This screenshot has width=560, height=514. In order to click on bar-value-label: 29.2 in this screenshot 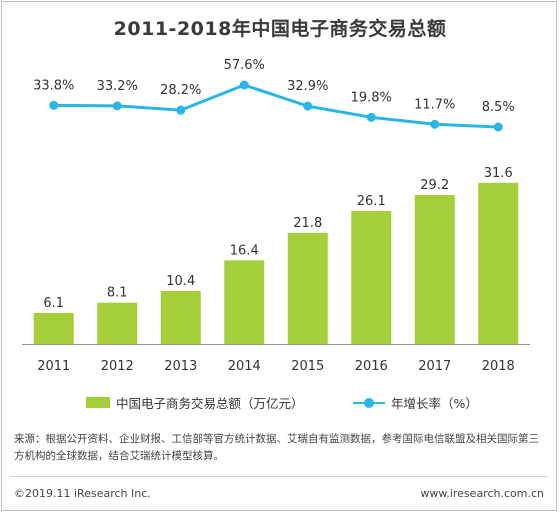, I will do `click(434, 185)`.